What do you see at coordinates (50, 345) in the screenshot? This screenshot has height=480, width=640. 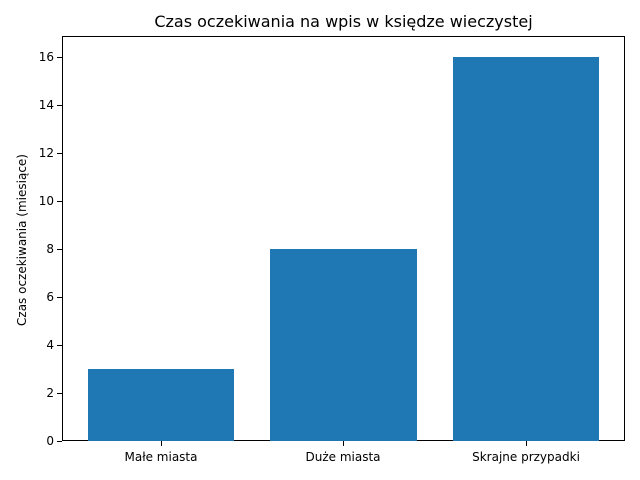 I see `y-tick-label: 4` at bounding box center [50, 345].